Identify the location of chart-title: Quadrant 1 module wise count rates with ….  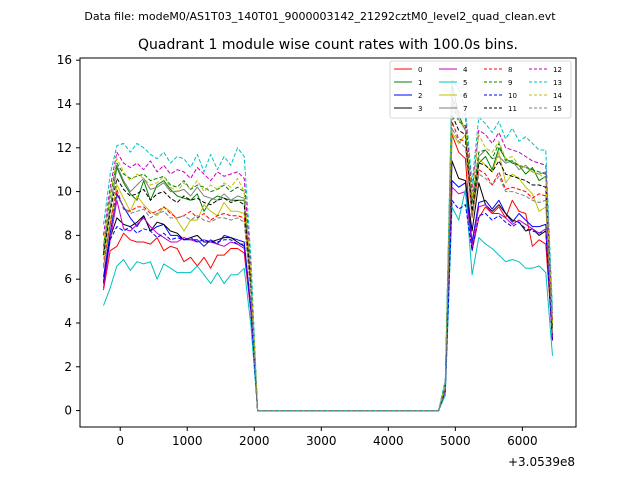
(328, 45).